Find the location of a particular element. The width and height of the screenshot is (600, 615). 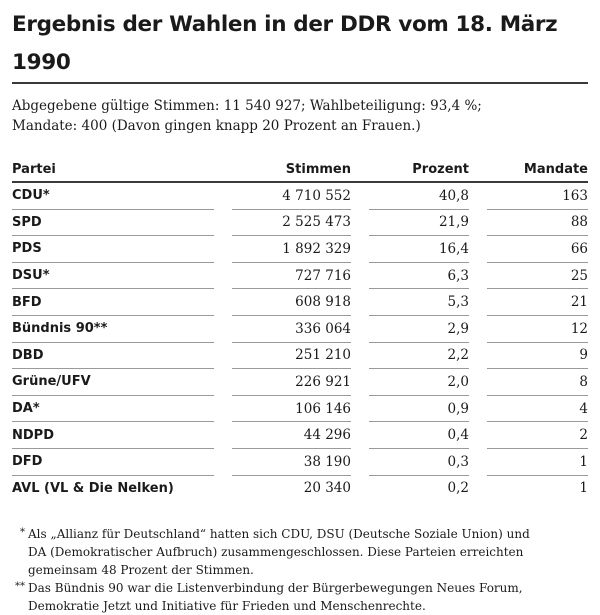

votes-cell: 2 525 473 is located at coordinates (291, 223).